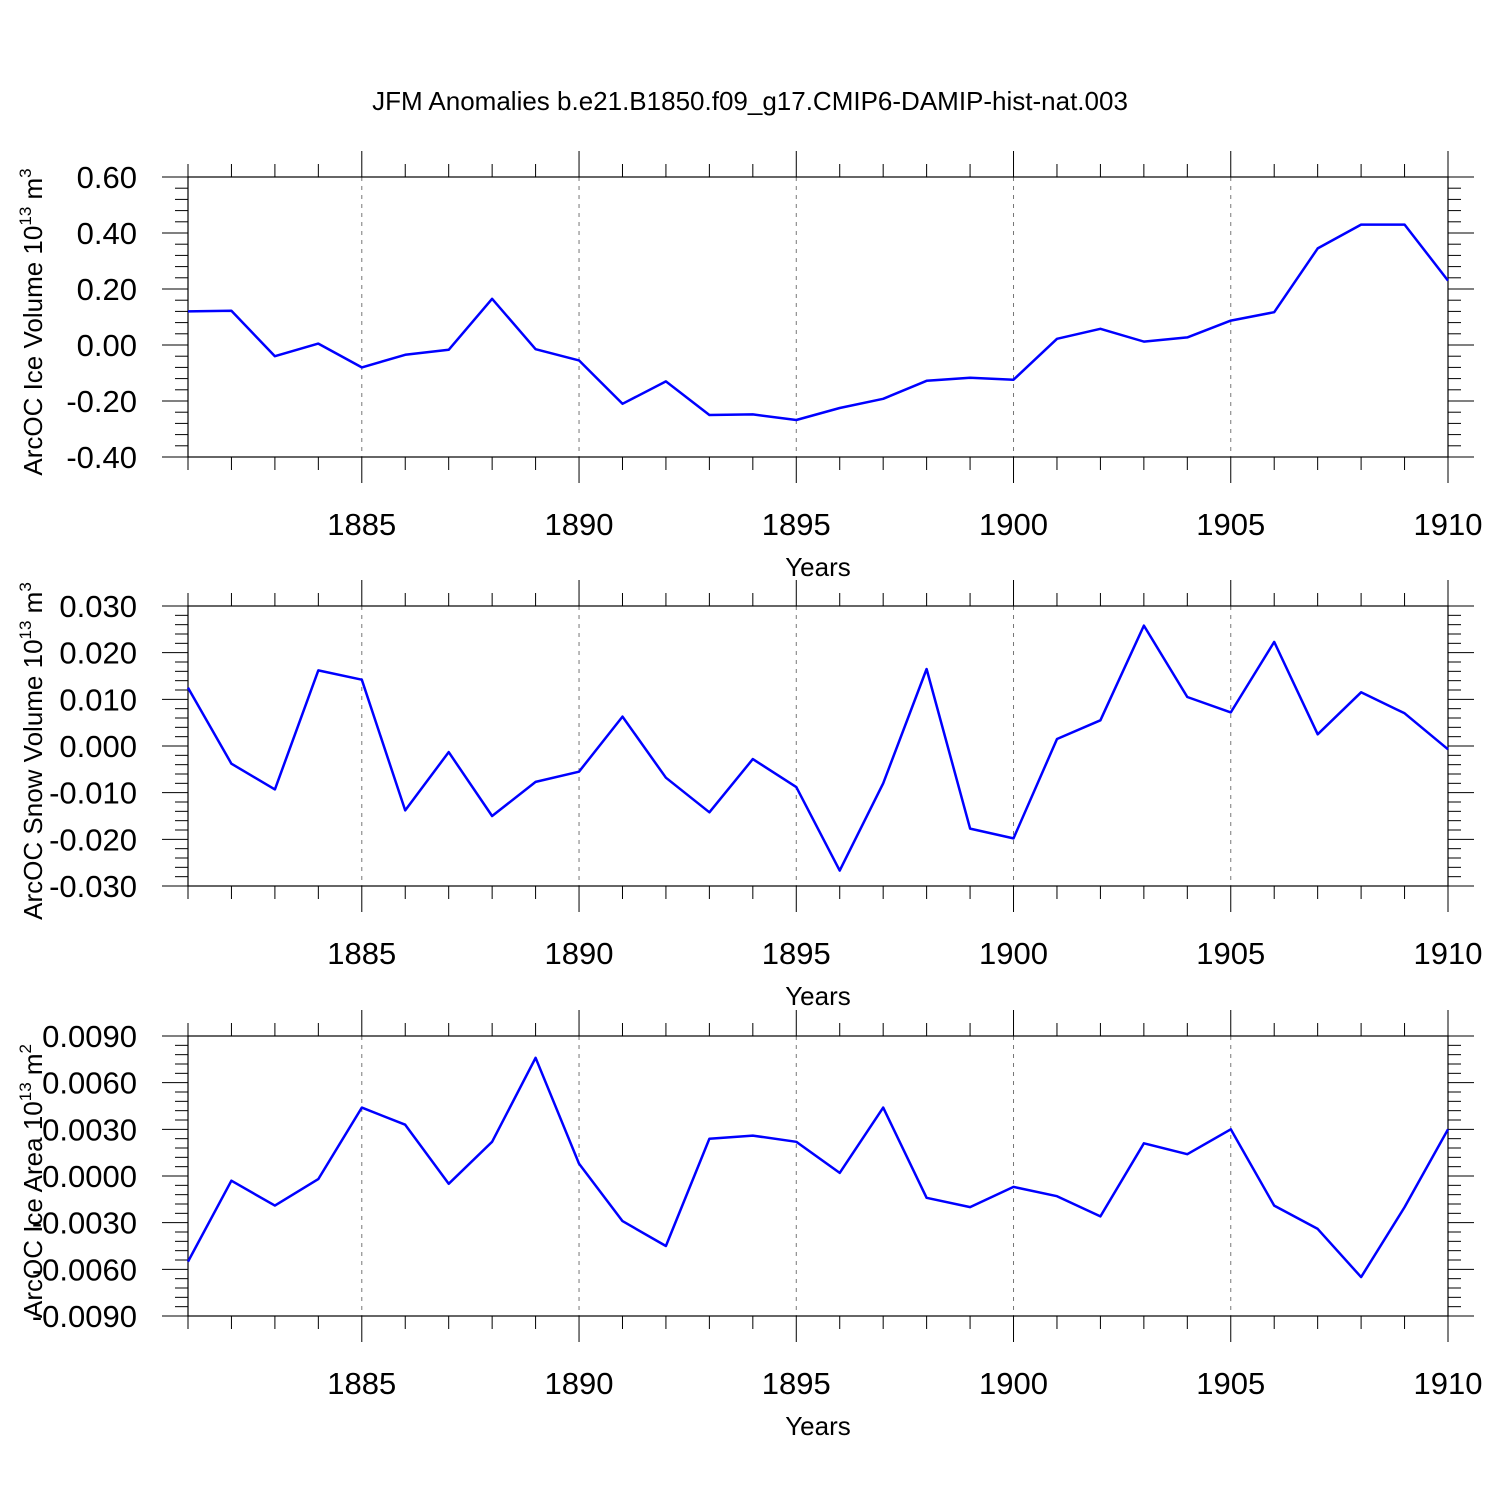 Image resolution: width=1500 pixels, height=1500 pixels. What do you see at coordinates (33, 351) in the screenshot?
I see `y-axis-label-ylabel: ArcOC Ice Volume 10` at bounding box center [33, 351].